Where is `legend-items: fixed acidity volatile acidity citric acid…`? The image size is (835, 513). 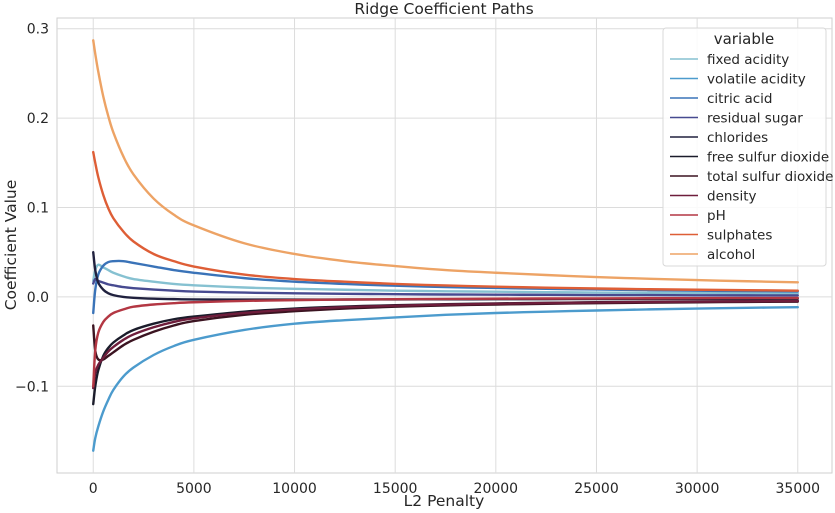
legend-items: fixed acidity volatile acidity citric acid… is located at coordinates (751, 157).